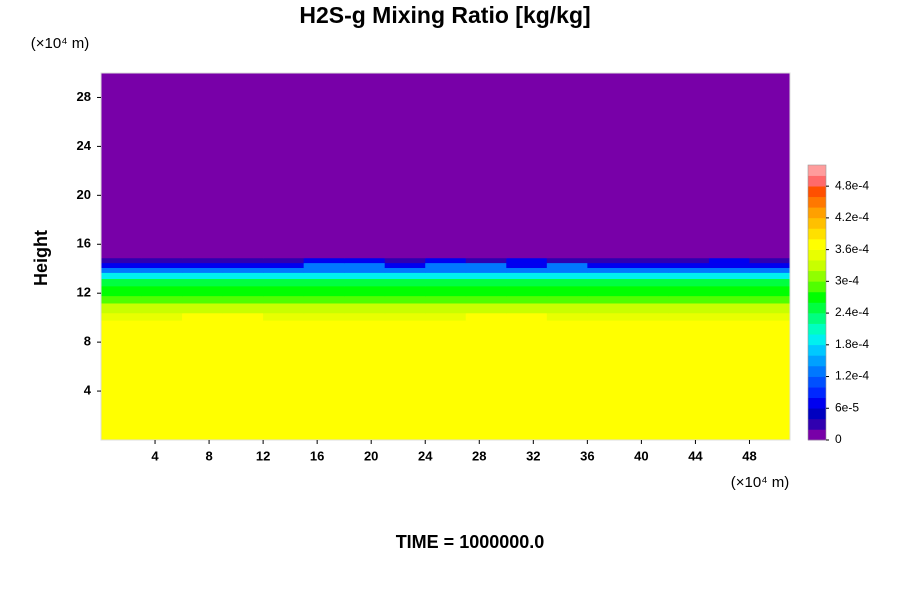 The width and height of the screenshot is (900, 600). What do you see at coordinates (587, 455) in the screenshot?
I see `x-tick-label: 36` at bounding box center [587, 455].